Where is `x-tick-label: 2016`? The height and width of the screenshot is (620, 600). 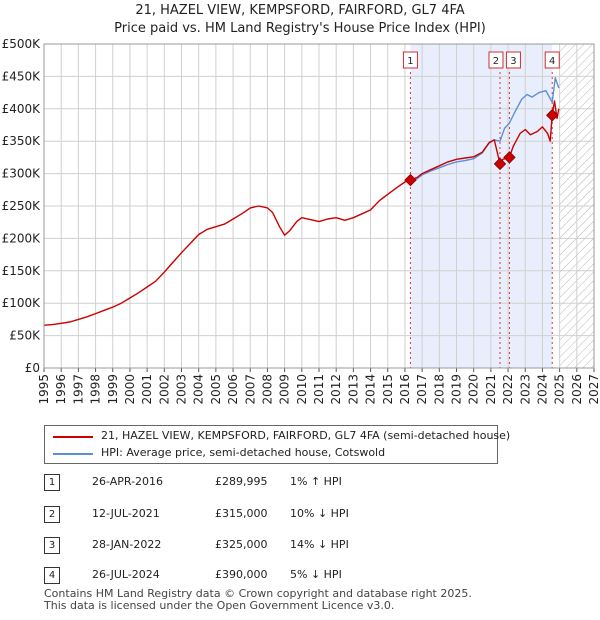
x-tick-label: 2016 is located at coordinates (405, 389).